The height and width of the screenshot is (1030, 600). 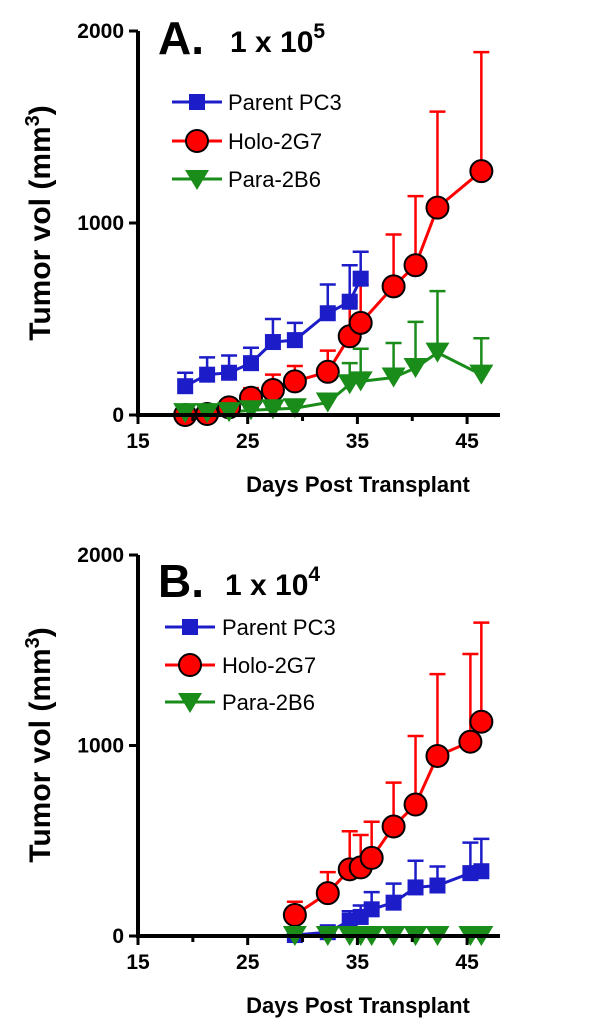 I want to click on series-line, so click(x=388, y=818).